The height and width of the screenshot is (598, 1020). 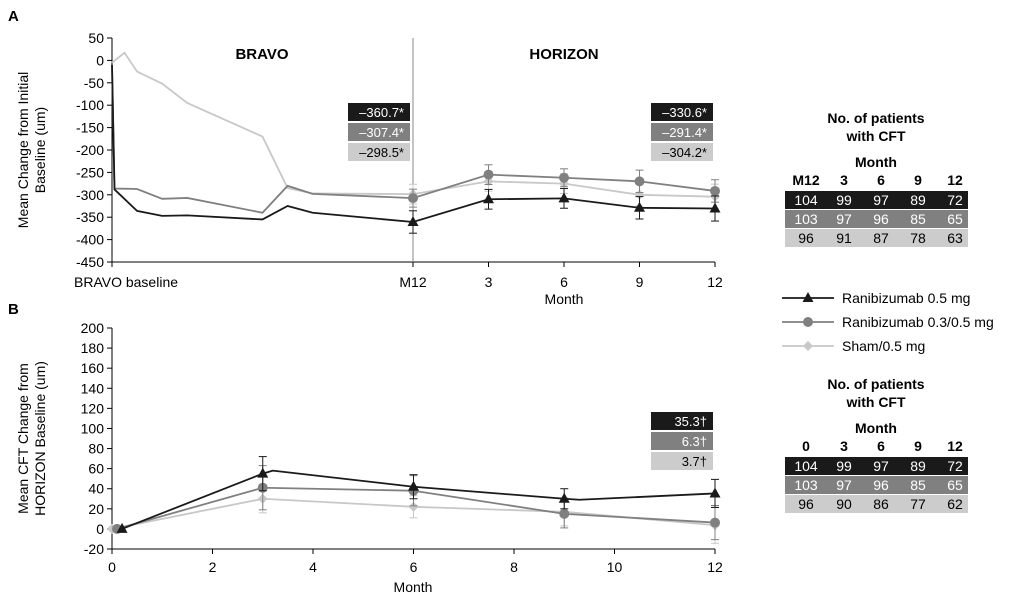 I want to click on y-tick-label: -400, so click(x=90, y=240).